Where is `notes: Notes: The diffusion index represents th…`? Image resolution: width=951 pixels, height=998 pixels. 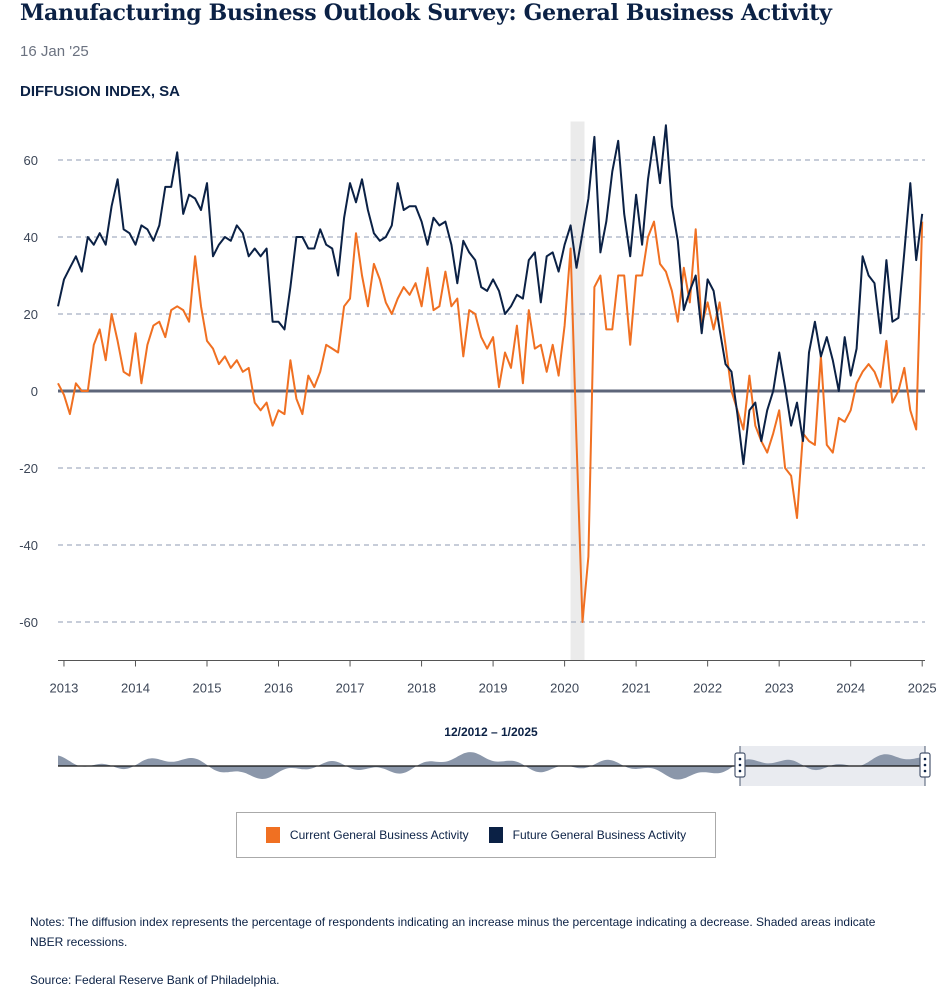 notes: Notes: The diffusion index represents th… is located at coordinates (453, 932).